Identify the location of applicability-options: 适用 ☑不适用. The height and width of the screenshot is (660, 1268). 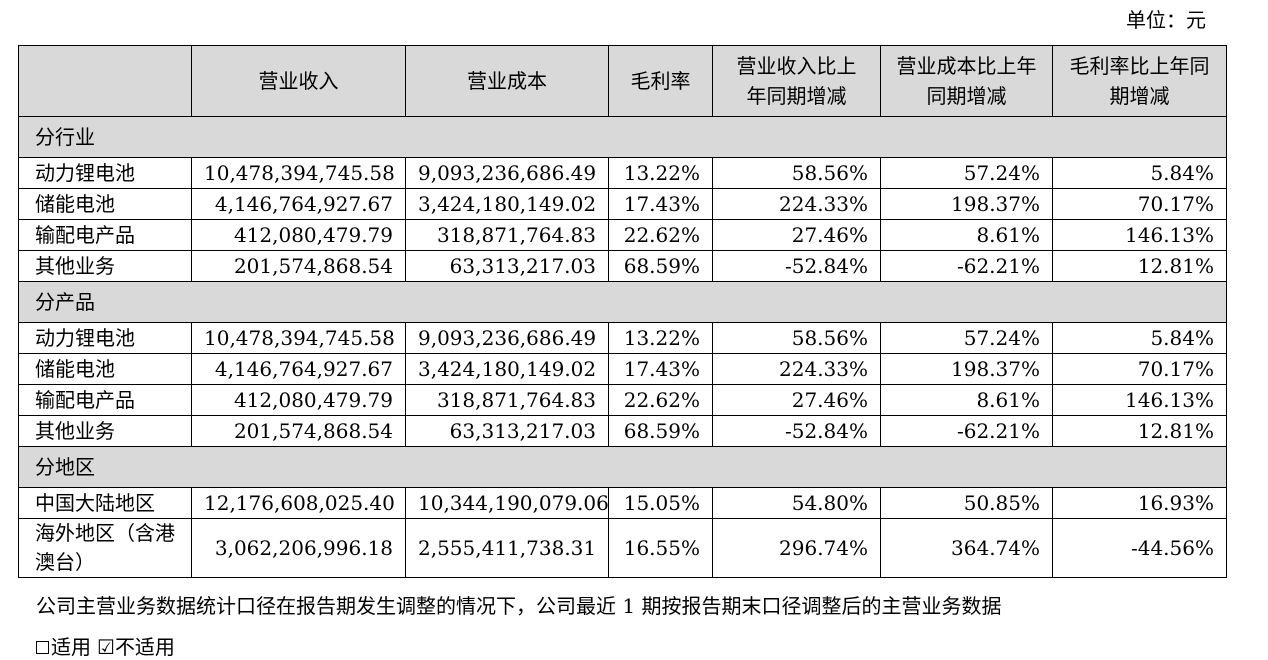
(105, 645).